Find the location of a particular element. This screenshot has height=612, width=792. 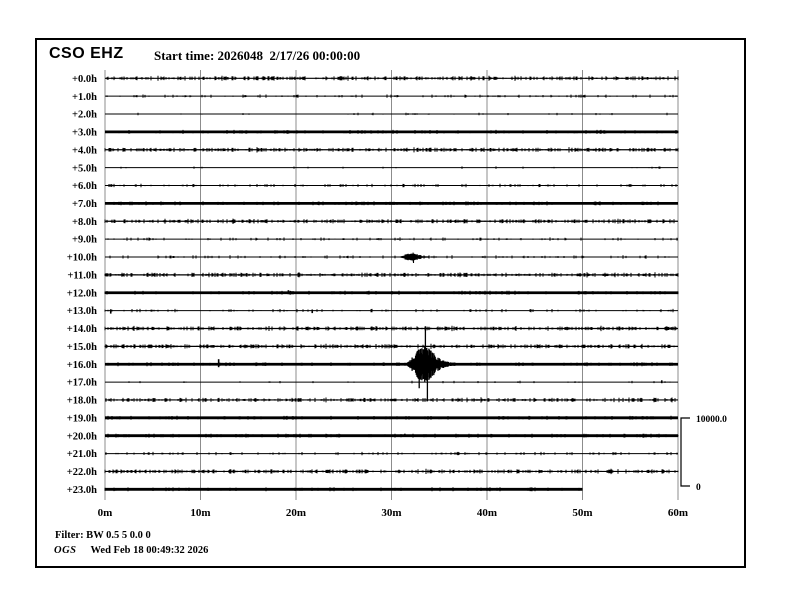

scale-min-label: 0 is located at coordinates (698, 488).